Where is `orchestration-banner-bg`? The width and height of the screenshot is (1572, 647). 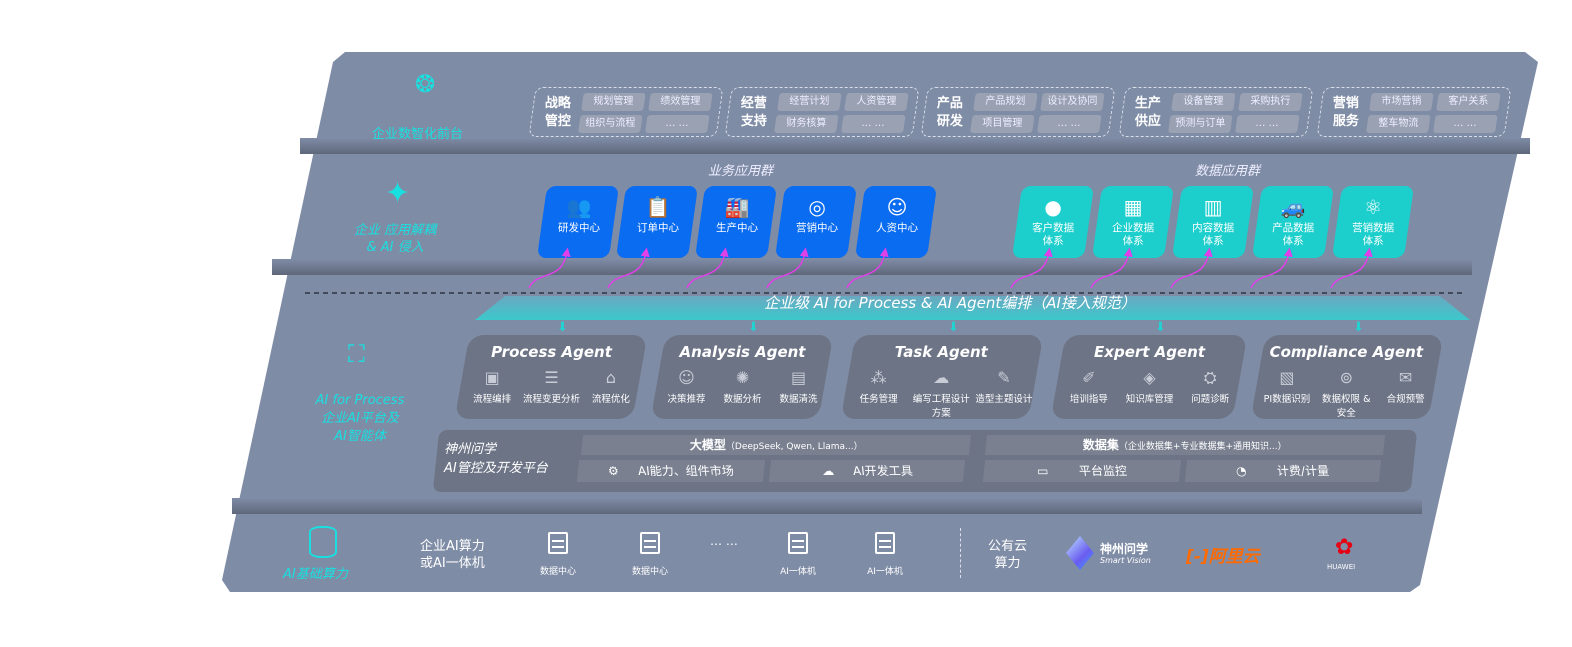 orchestration-banner-bg is located at coordinates (972, 308).